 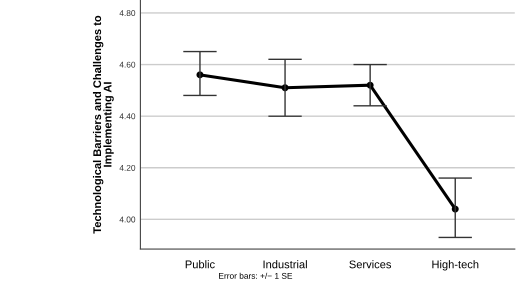 I want to click on y-tick-label: 4.40, so click(x=128, y=116).